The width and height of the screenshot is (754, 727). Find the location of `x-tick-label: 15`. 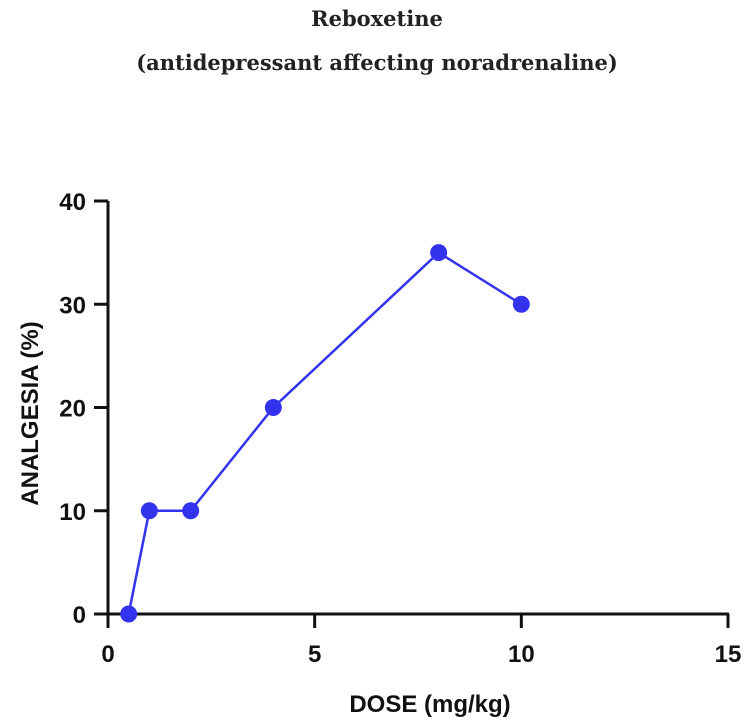

x-tick-label: 15 is located at coordinates (728, 654).